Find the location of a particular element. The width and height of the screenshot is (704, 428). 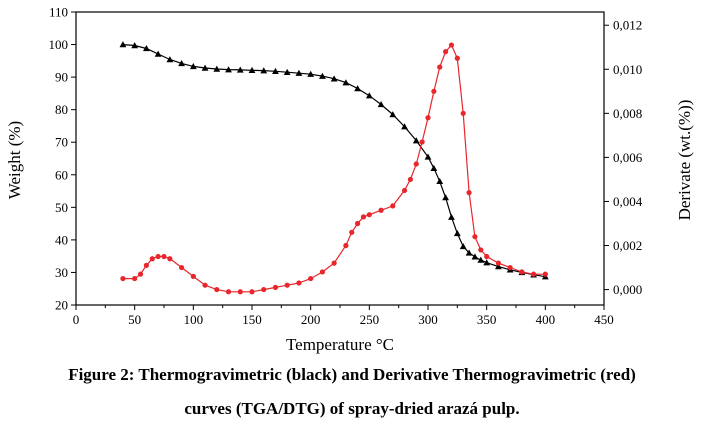

x-axis-title: Temperature °C is located at coordinates (340, 344).